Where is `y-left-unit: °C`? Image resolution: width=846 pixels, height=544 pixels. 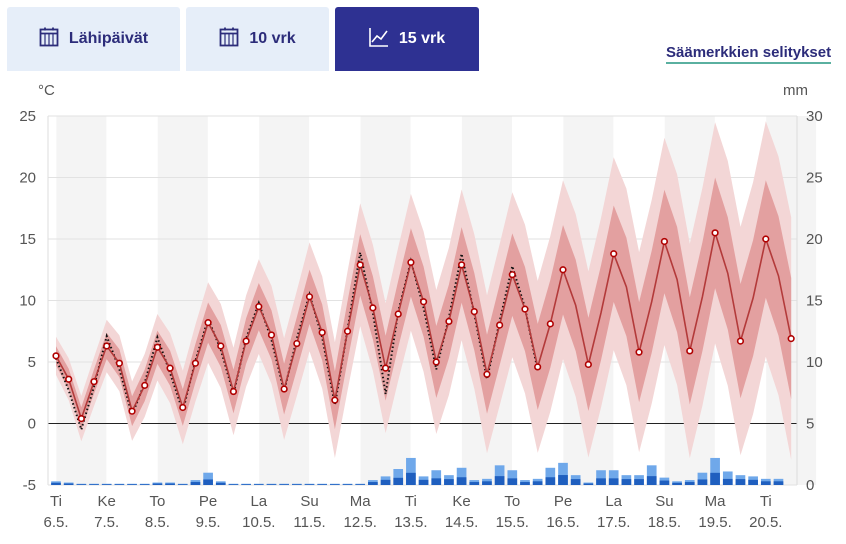
y-left-unit: °C is located at coordinates (46, 90).